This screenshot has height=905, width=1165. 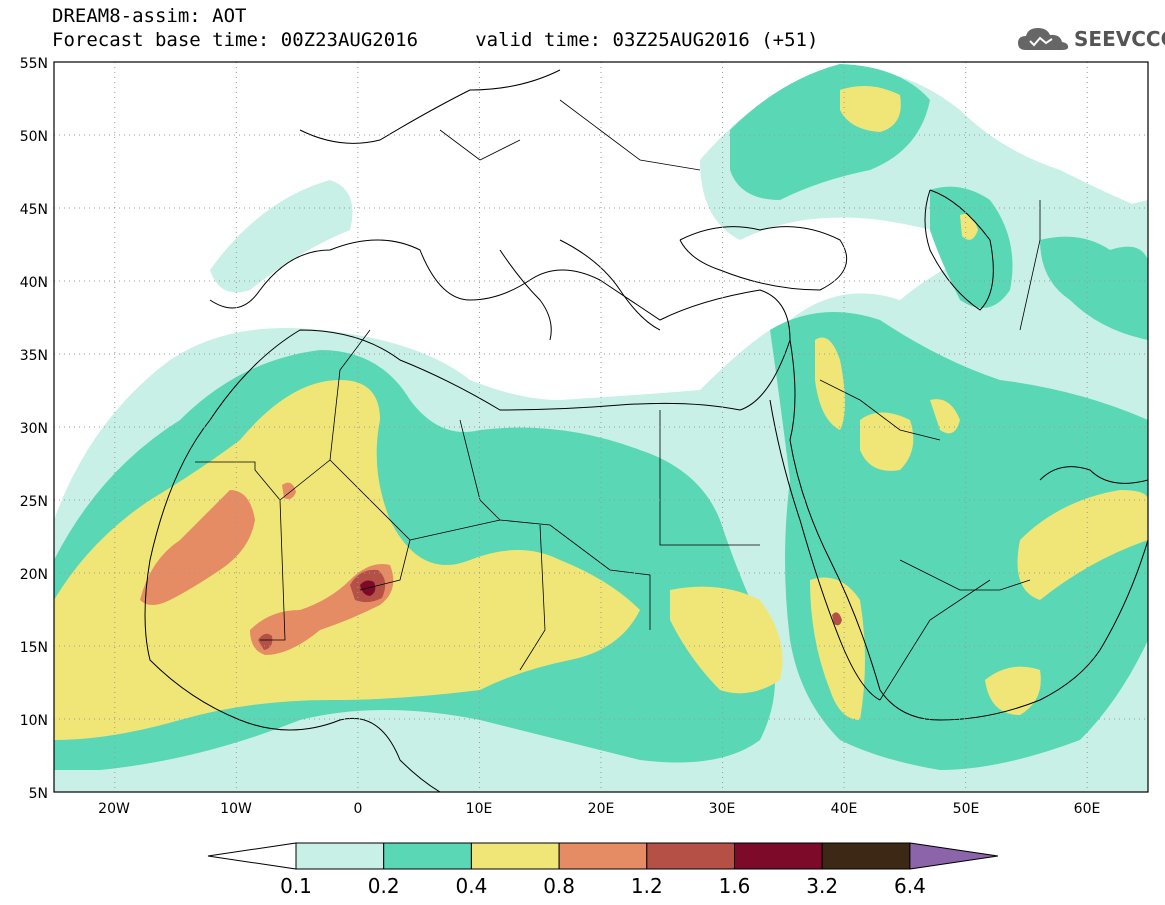 What do you see at coordinates (114, 809) in the screenshot?
I see `lon-label-20W: 20W` at bounding box center [114, 809].